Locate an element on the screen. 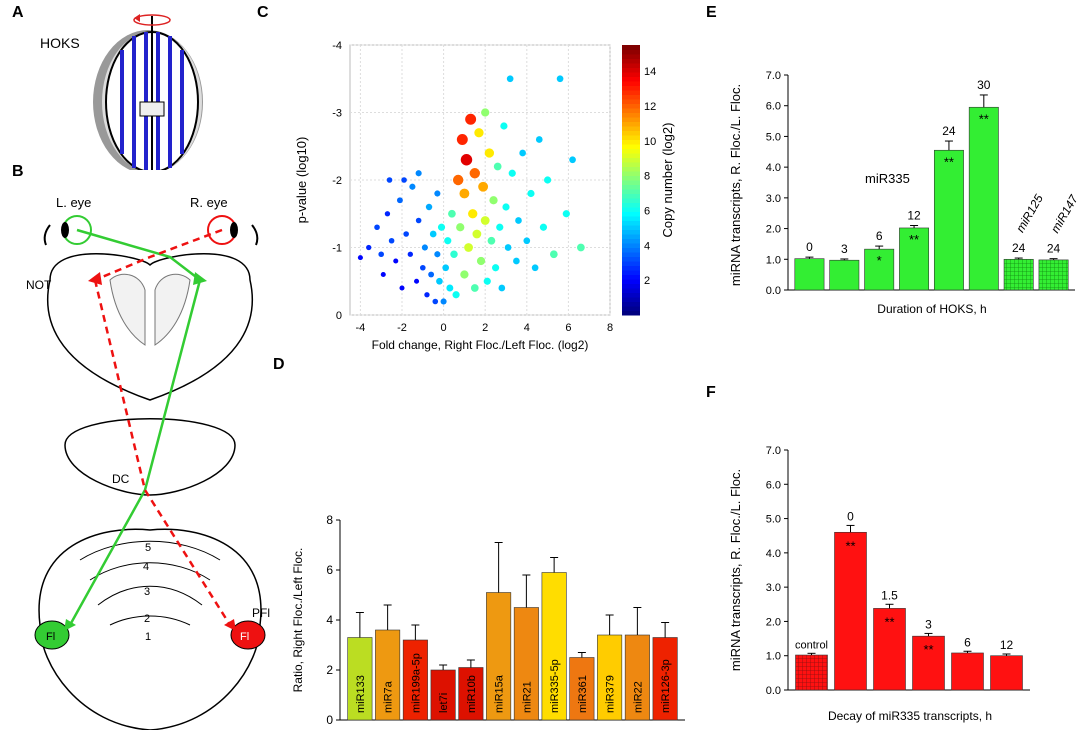  colorbar-tick: 2 is located at coordinates (647, 281).